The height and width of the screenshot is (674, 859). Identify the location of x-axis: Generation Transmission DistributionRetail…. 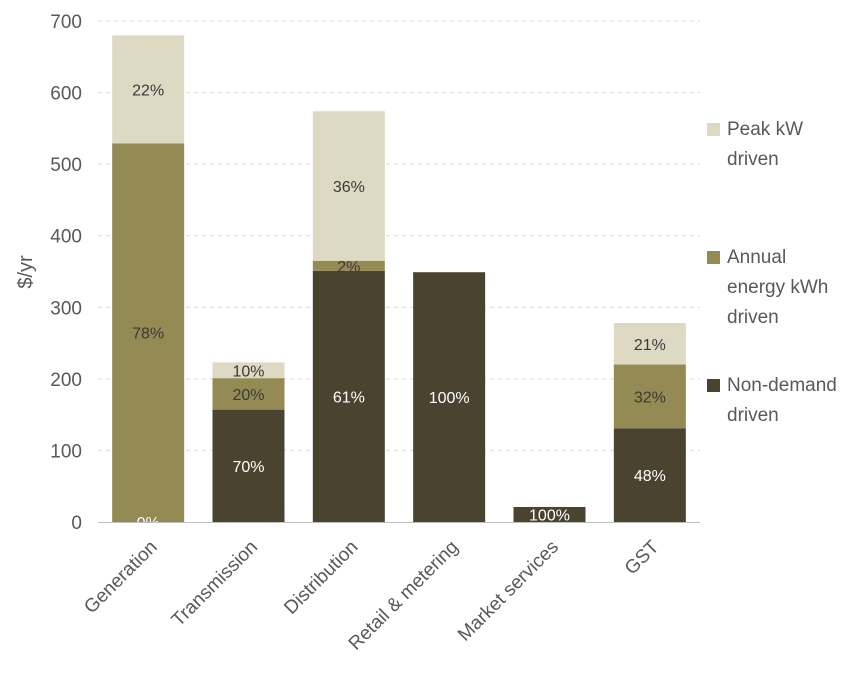
(390, 588).